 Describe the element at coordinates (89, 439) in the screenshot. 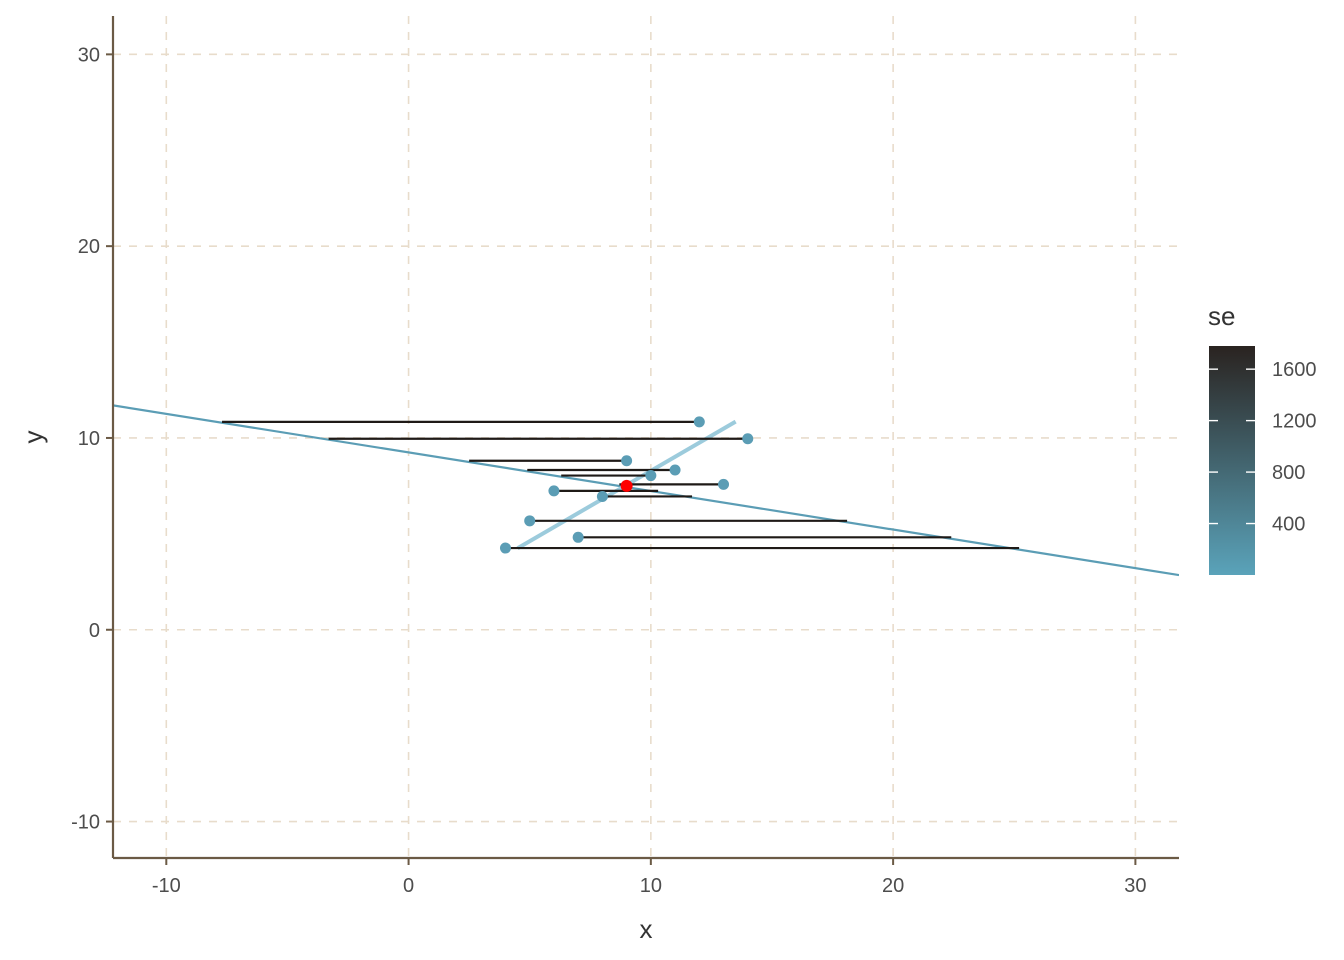

I see `y-tick-label: 10` at that location.